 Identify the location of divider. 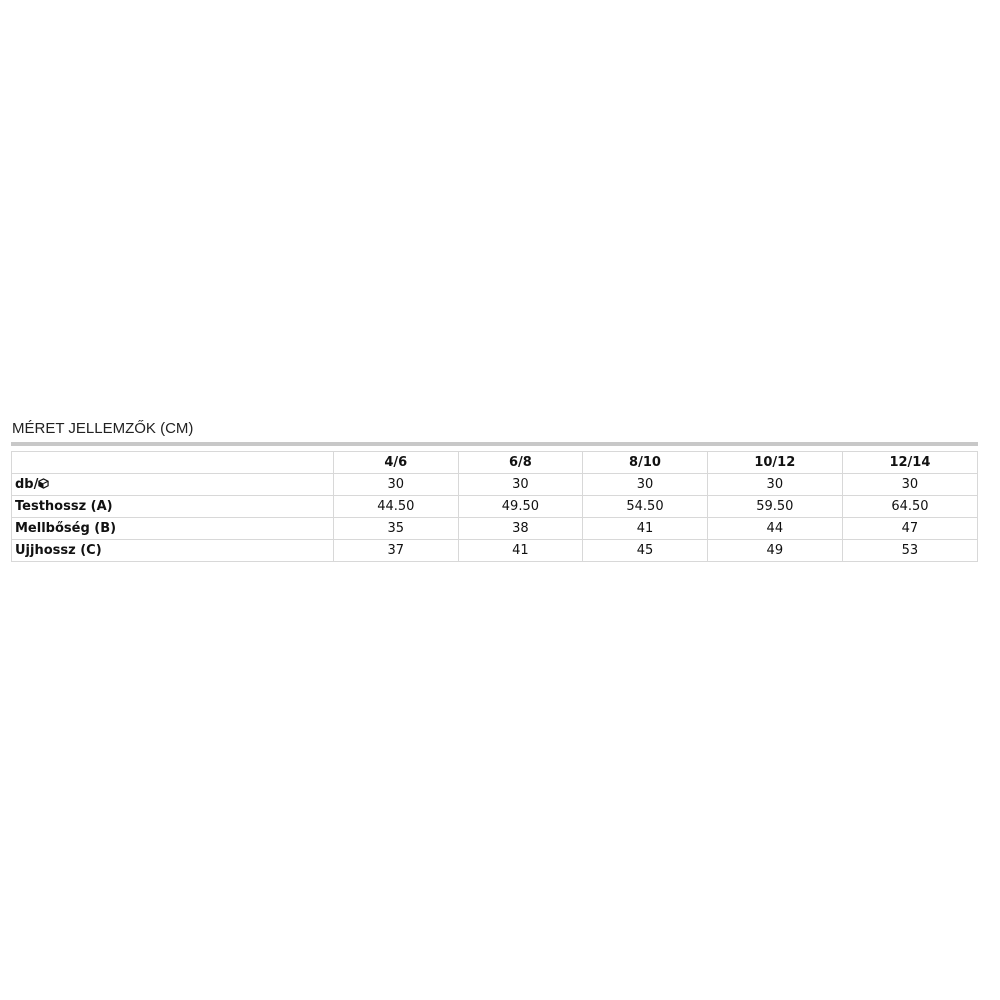
(494, 444).